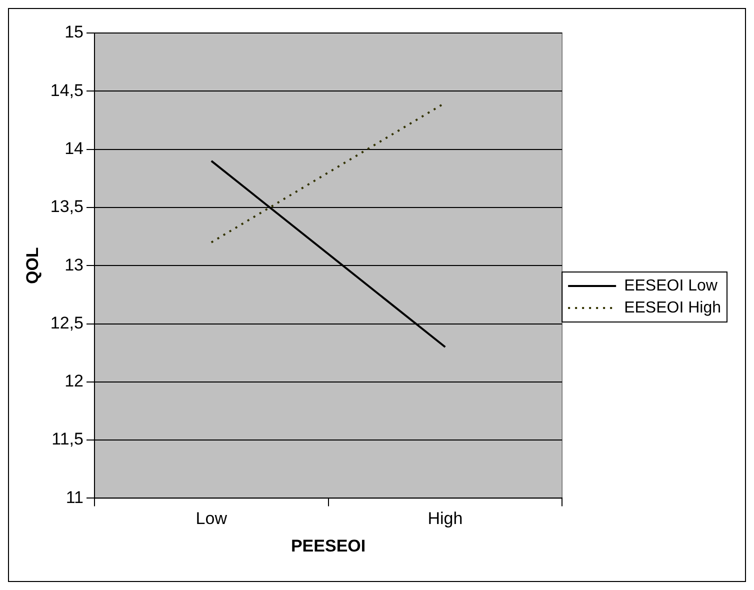  Describe the element at coordinates (673, 307) in the screenshot. I see `legend-label: EESEOI High` at that location.